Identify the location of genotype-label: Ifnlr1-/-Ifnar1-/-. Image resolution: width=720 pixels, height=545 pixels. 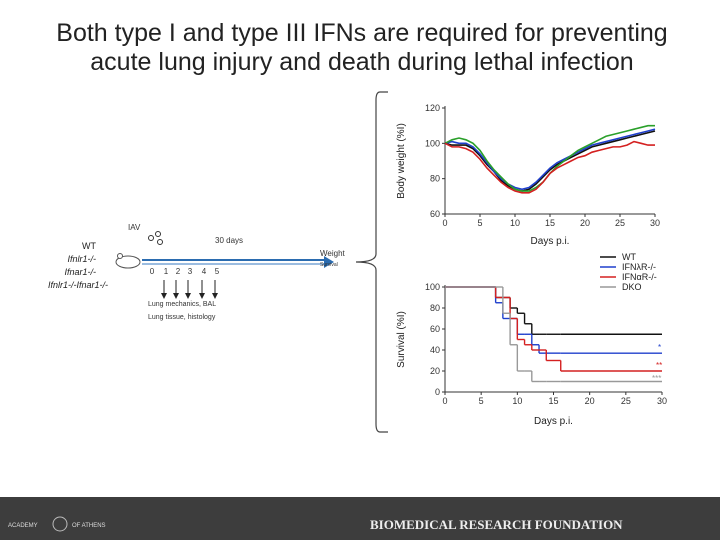
(78, 285).